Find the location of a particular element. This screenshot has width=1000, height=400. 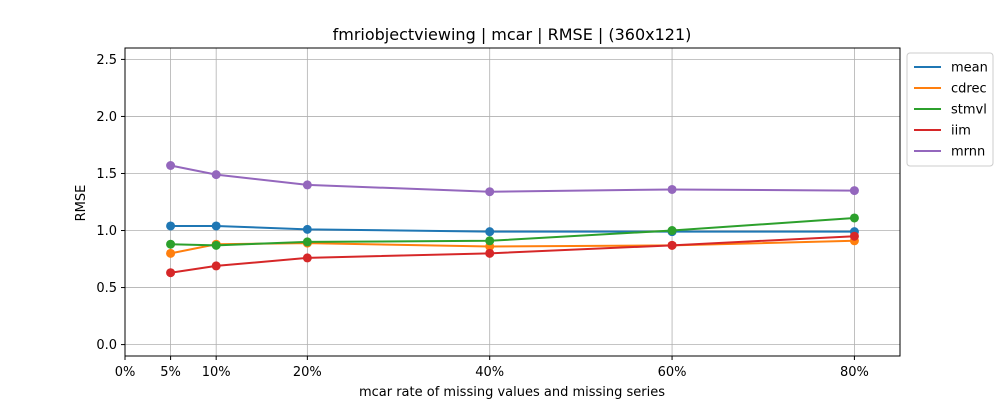

x-tick-label: 60% is located at coordinates (672, 372).